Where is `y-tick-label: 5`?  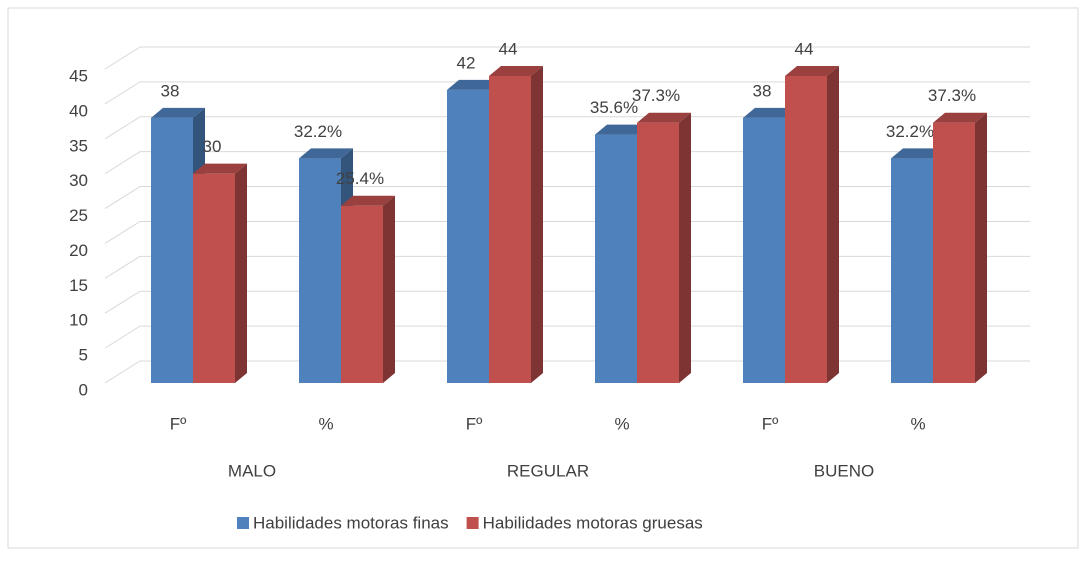
y-tick-label: 5 is located at coordinates (83, 355).